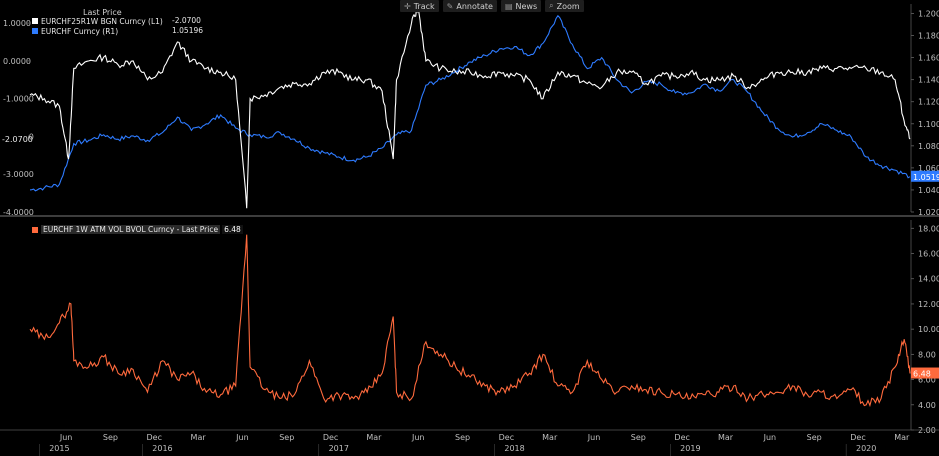  Describe the element at coordinates (928, 14) in the screenshot. I see `right-axis-tick-label: 1.2000` at that location.